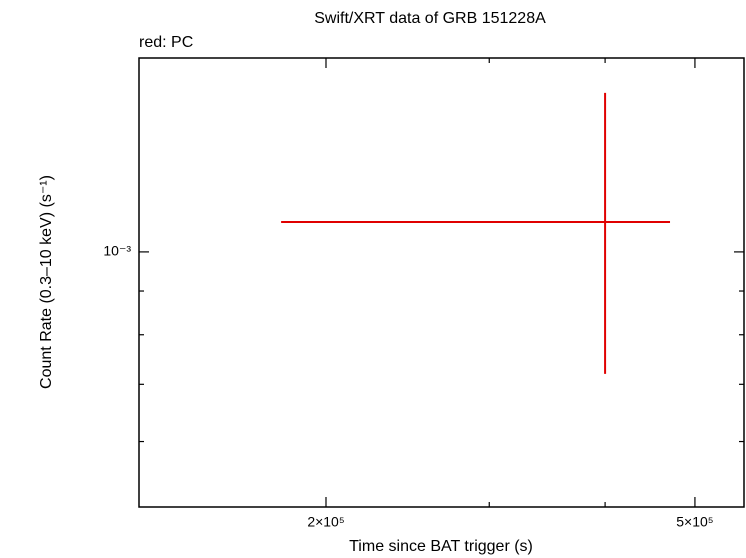 Image resolution: width=746 pixels, height=558 pixels. Describe the element at coordinates (441, 546) in the screenshot. I see `x-axis-label: Time since BAT trigger (s)` at that location.